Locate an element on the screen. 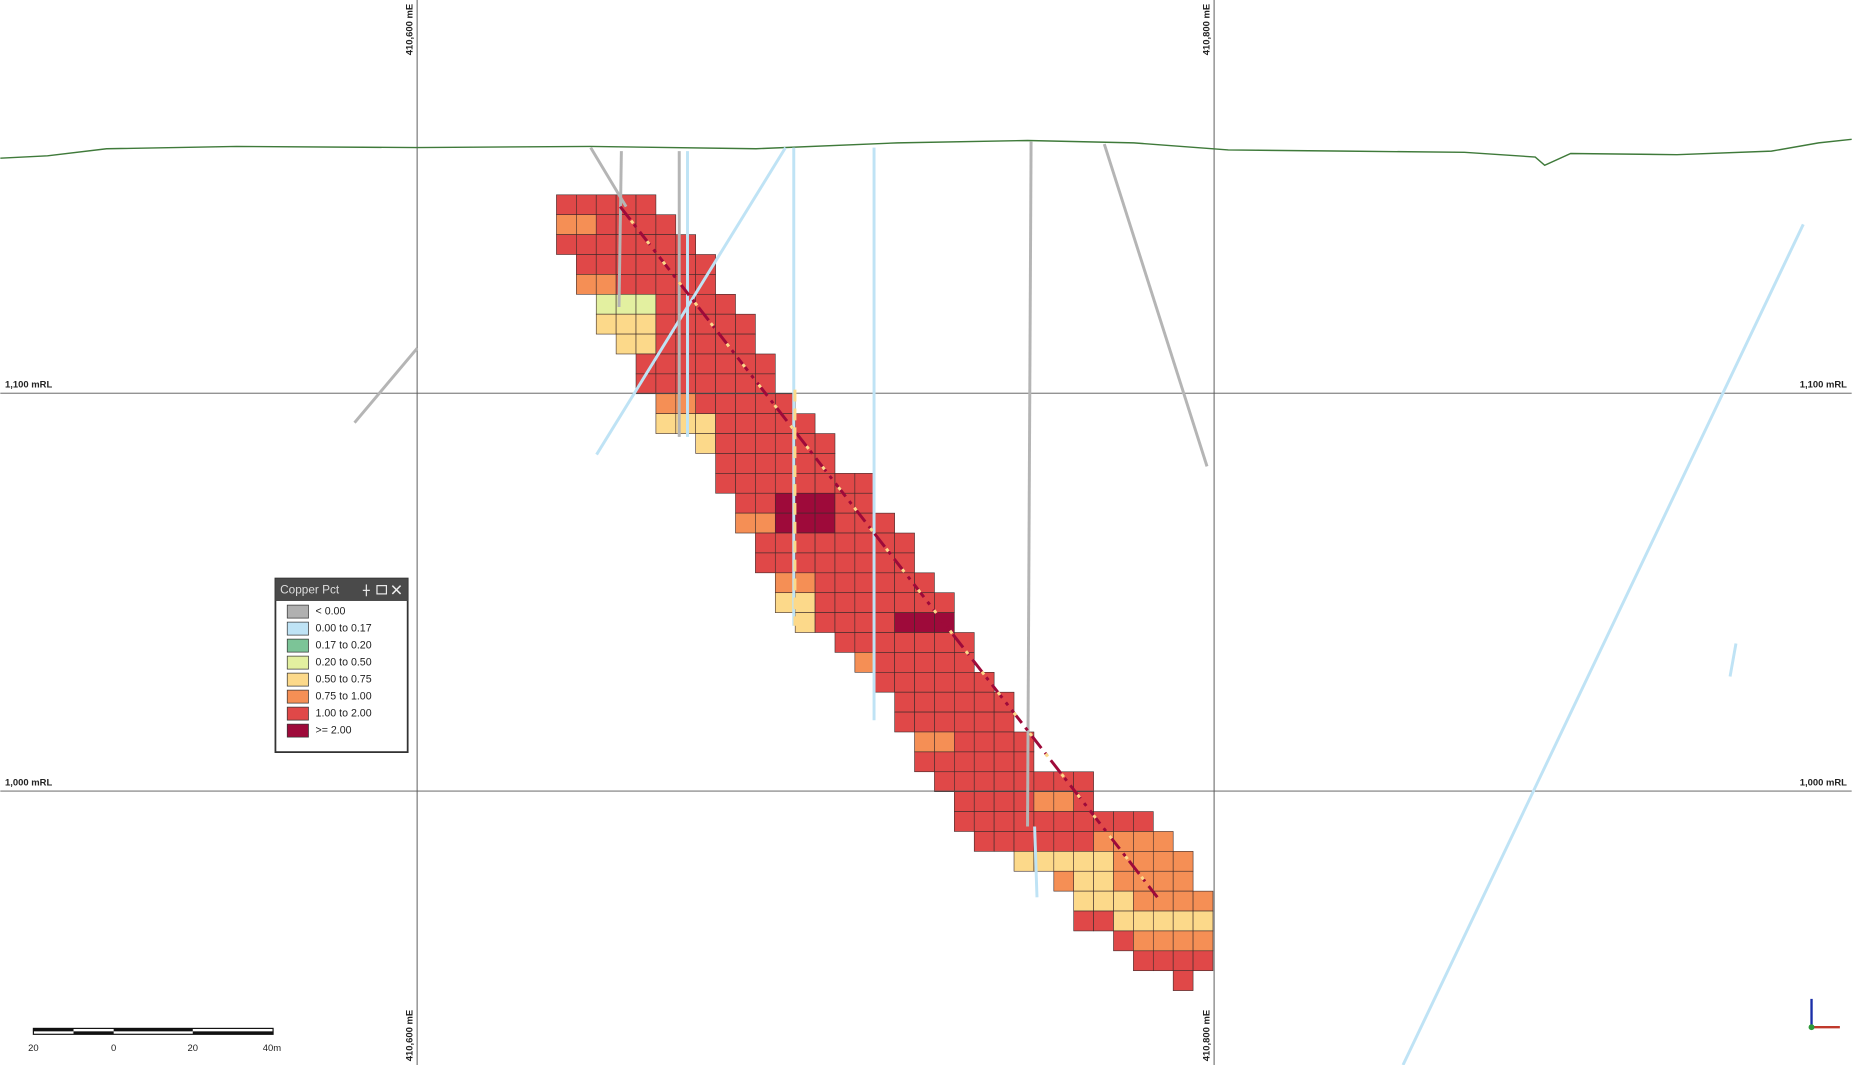  topography is located at coordinates (926, 152).